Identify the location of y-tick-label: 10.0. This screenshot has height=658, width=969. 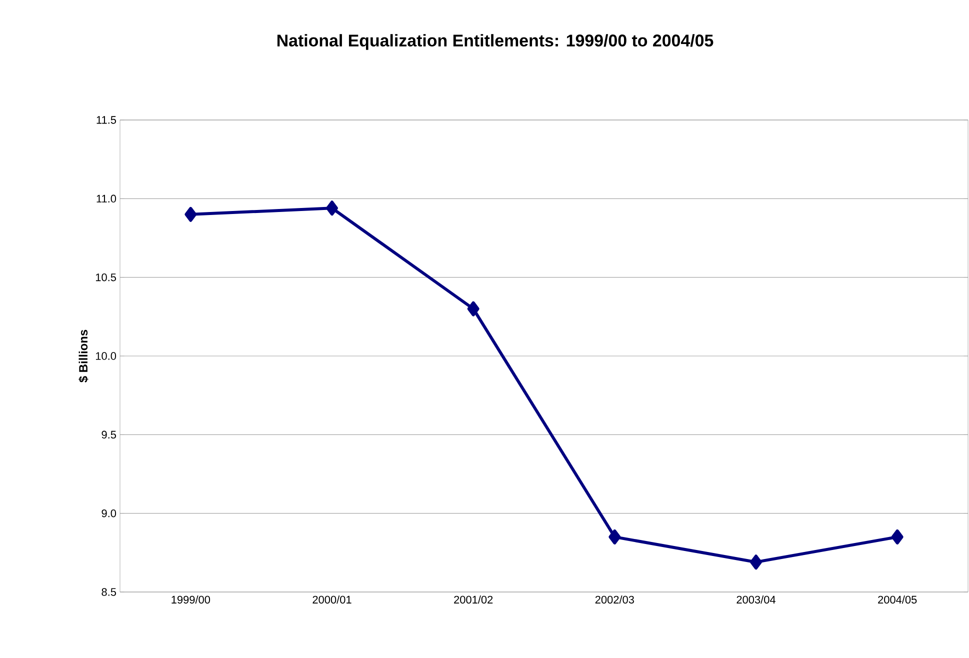
(106, 356).